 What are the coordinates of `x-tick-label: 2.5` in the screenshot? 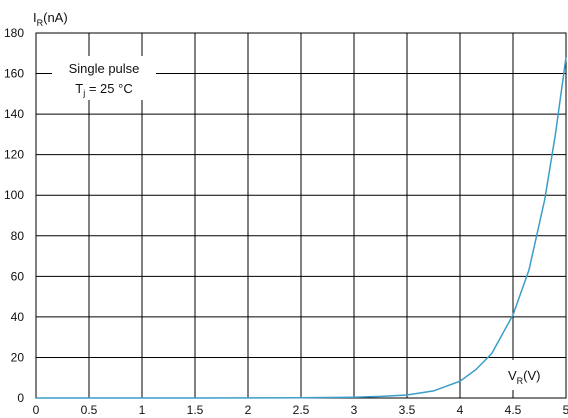 It's located at (301, 410).